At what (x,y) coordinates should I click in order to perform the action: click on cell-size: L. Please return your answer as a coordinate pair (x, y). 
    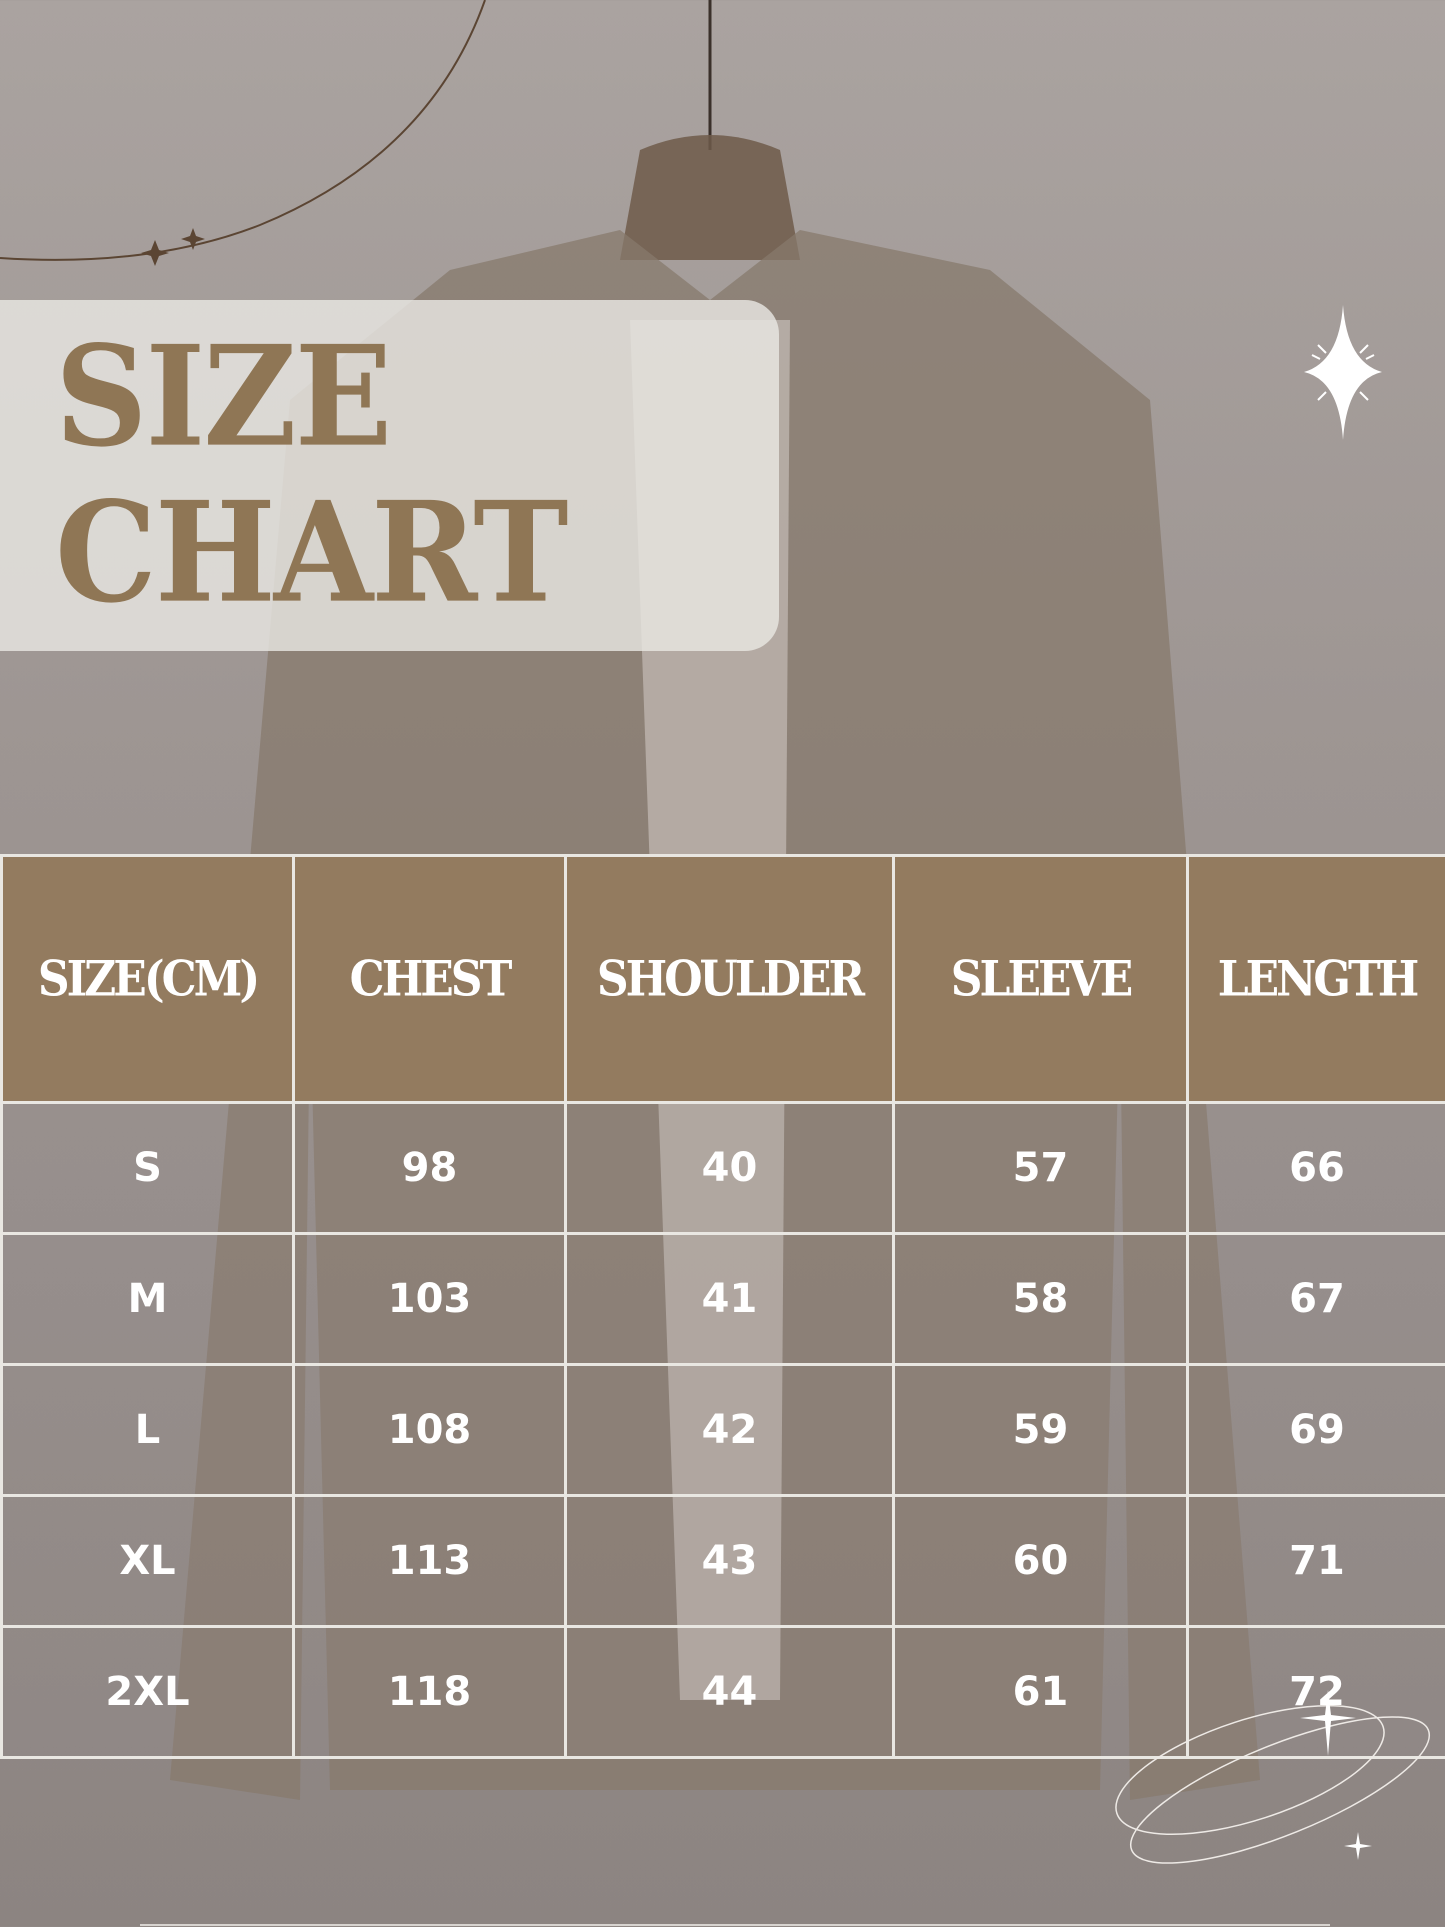
    Looking at the image, I should click on (147, 1430).